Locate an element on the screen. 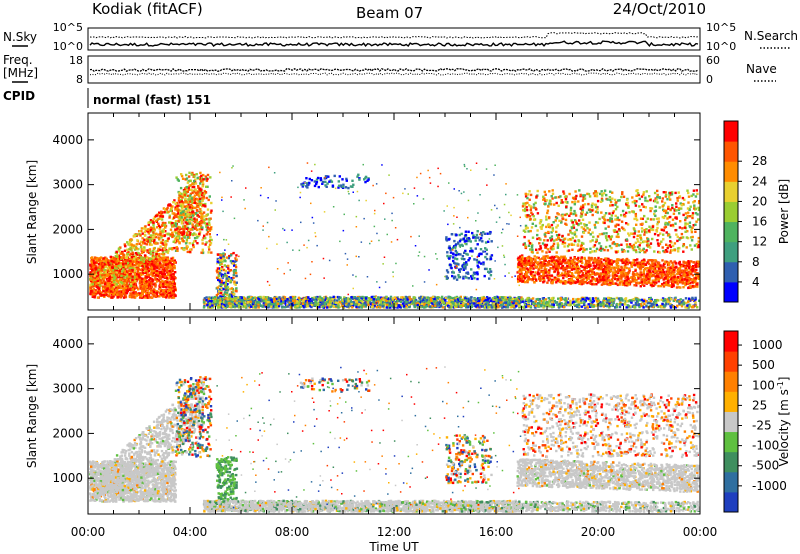  x-axis-labels: 00:00 04:00 08:00 12:00 16:00 20:00 00:00 is located at coordinates (394, 532).